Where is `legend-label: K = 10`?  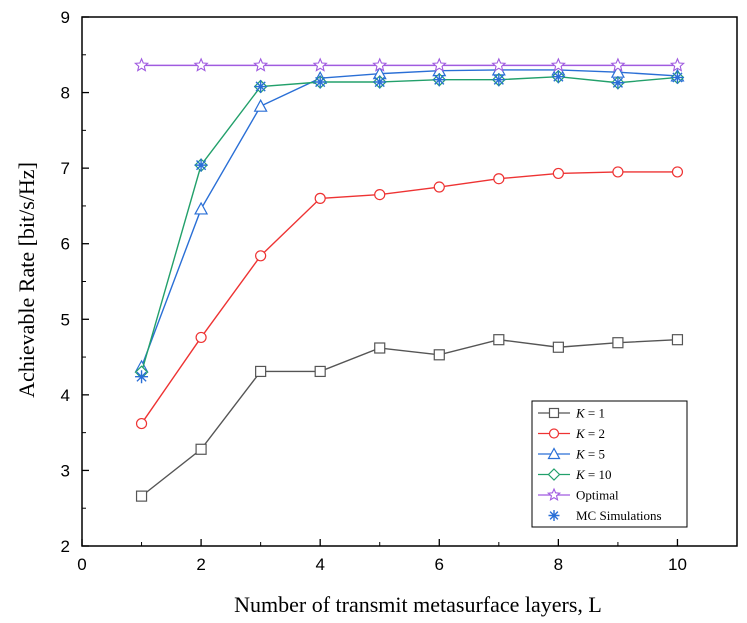 legend-label: K = 10 is located at coordinates (593, 474).